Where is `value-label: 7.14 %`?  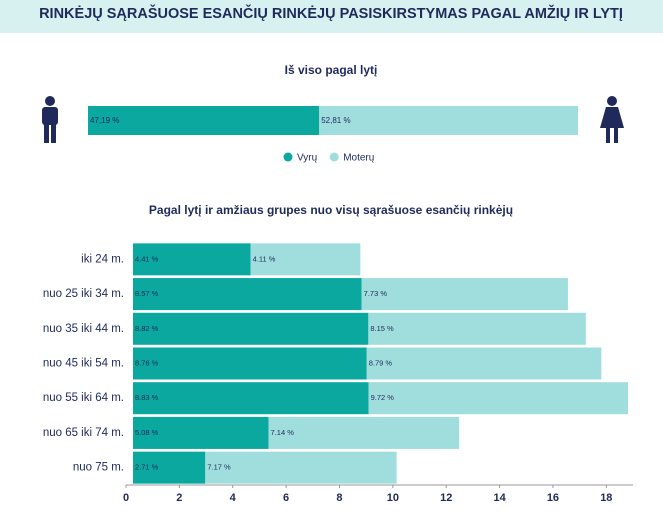 value-label: 7.14 % is located at coordinates (283, 432).